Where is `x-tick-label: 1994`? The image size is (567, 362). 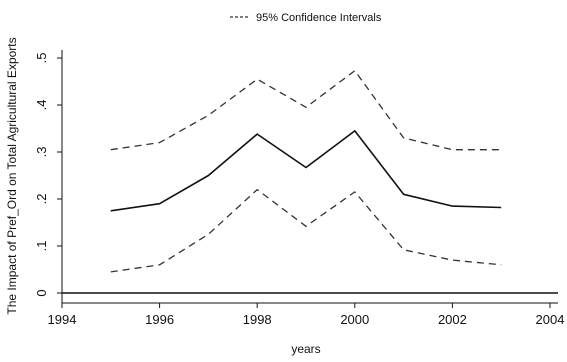 x-tick-label: 1994 is located at coordinates (62, 319).